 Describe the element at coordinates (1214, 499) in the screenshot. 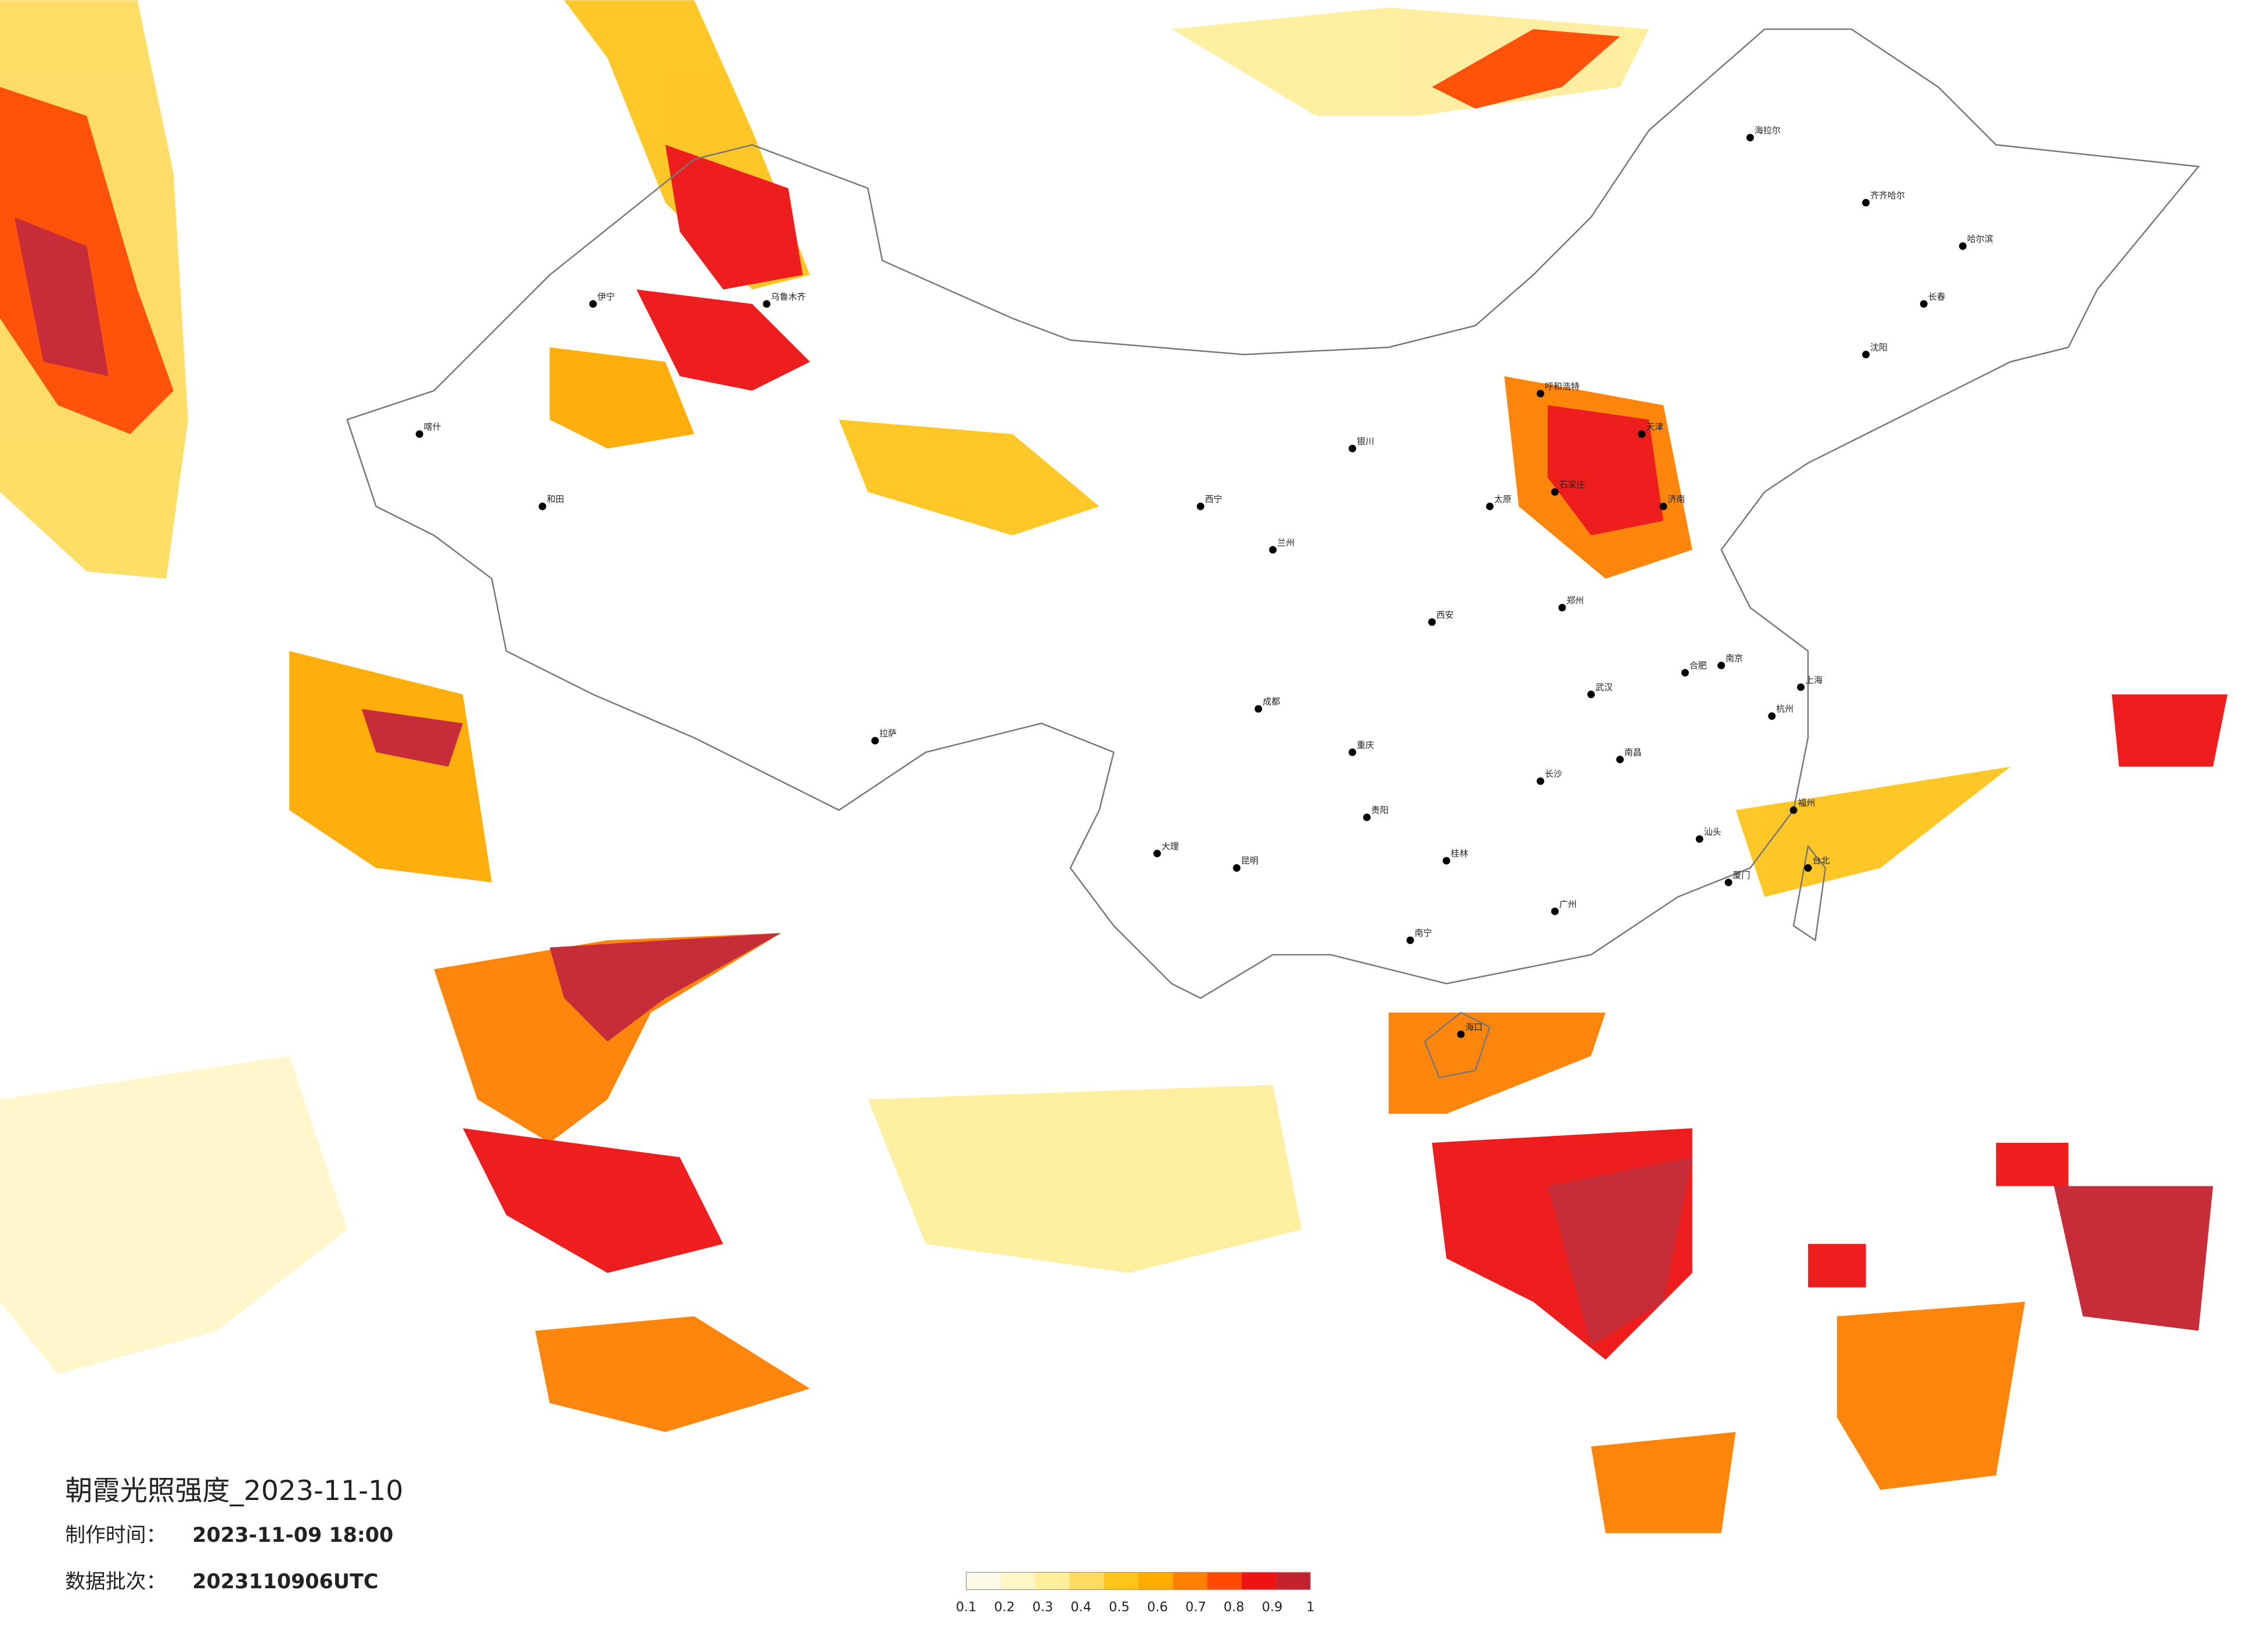

I see `city-label: 西宁` at that location.